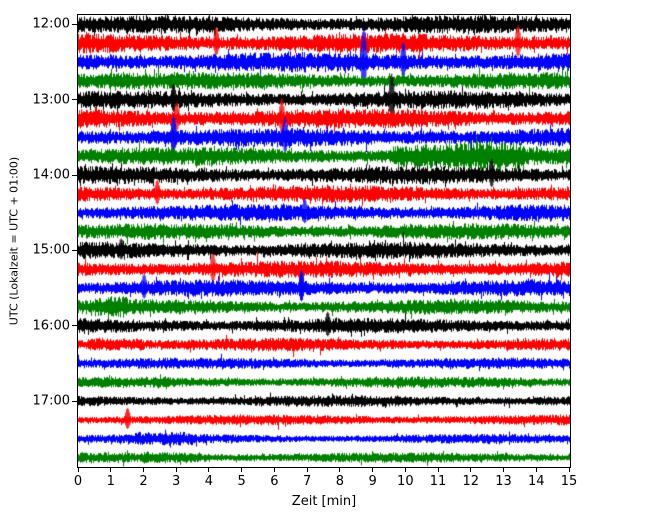 The width and height of the screenshot is (650, 520). Describe the element at coordinates (51, 401) in the screenshot. I see `y-tick-label: 17:00` at that location.